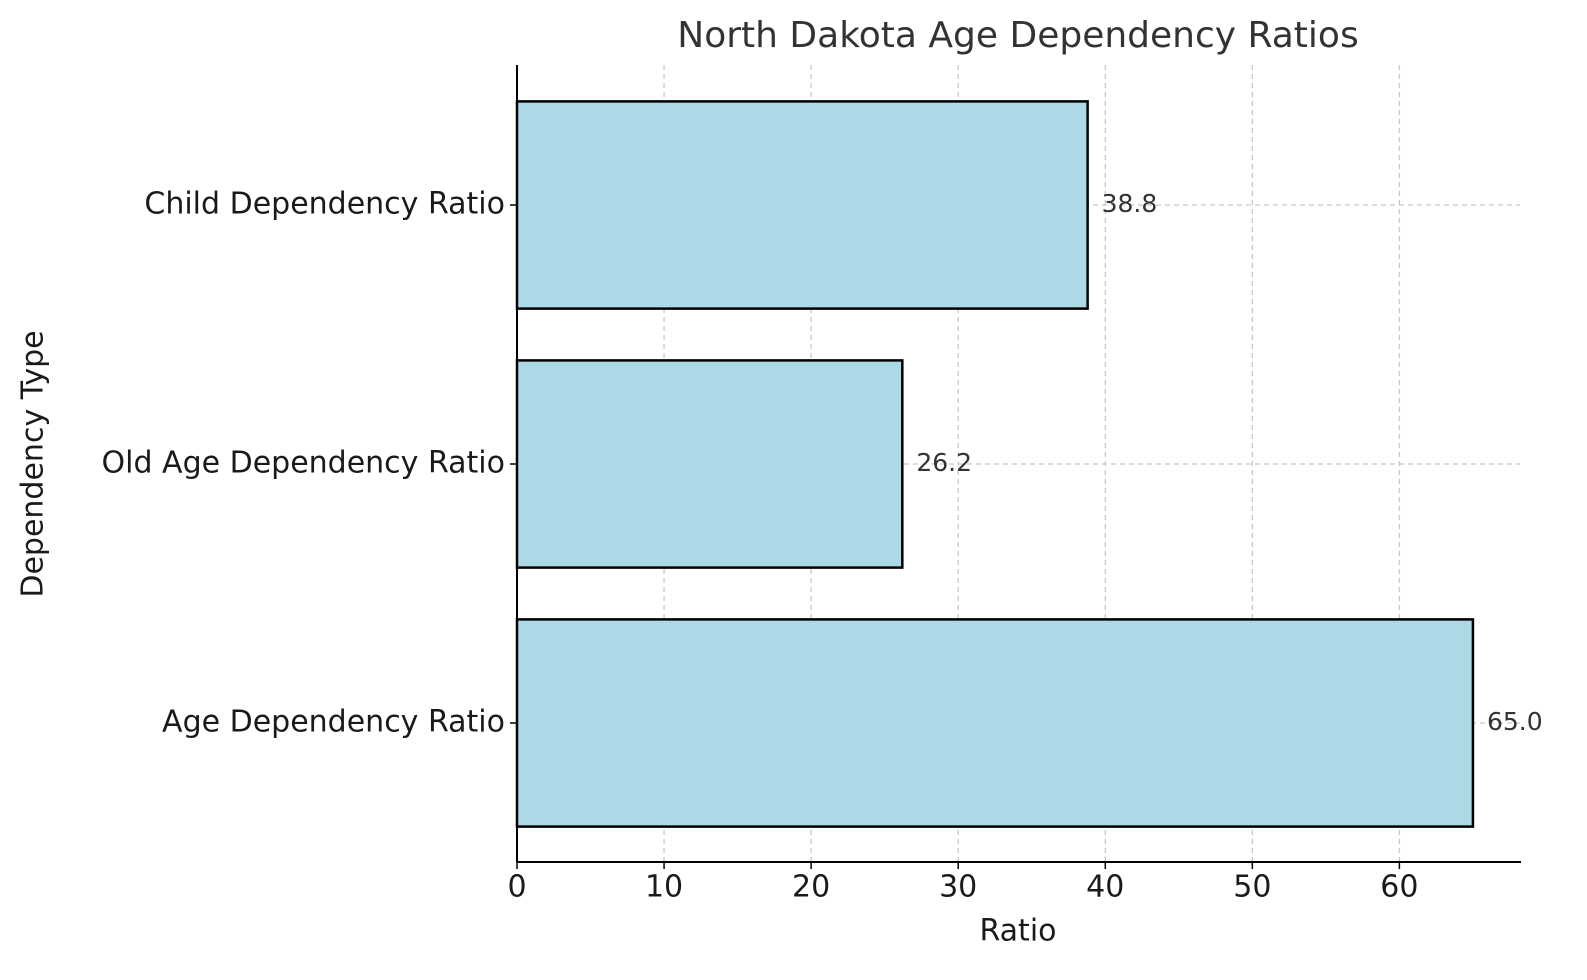  What do you see at coordinates (1399, 887) in the screenshot?
I see `x-tick-label: 60` at bounding box center [1399, 887].